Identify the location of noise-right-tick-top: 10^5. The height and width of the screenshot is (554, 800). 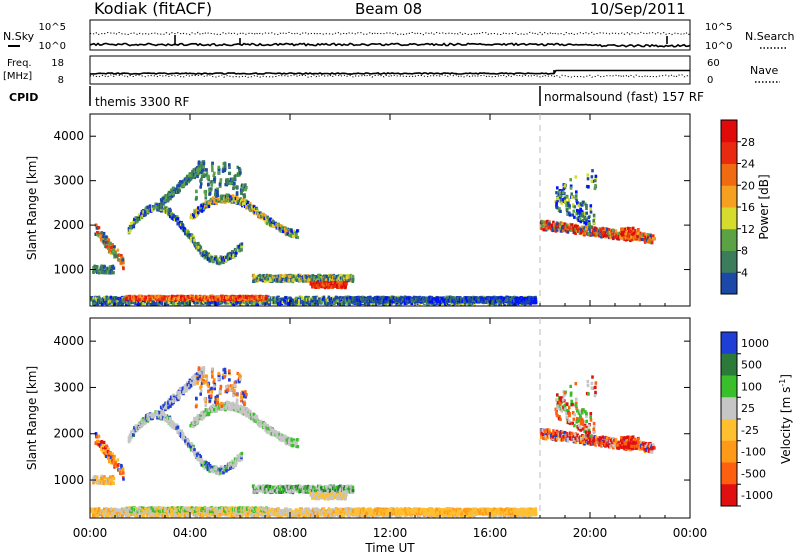
(718, 27).